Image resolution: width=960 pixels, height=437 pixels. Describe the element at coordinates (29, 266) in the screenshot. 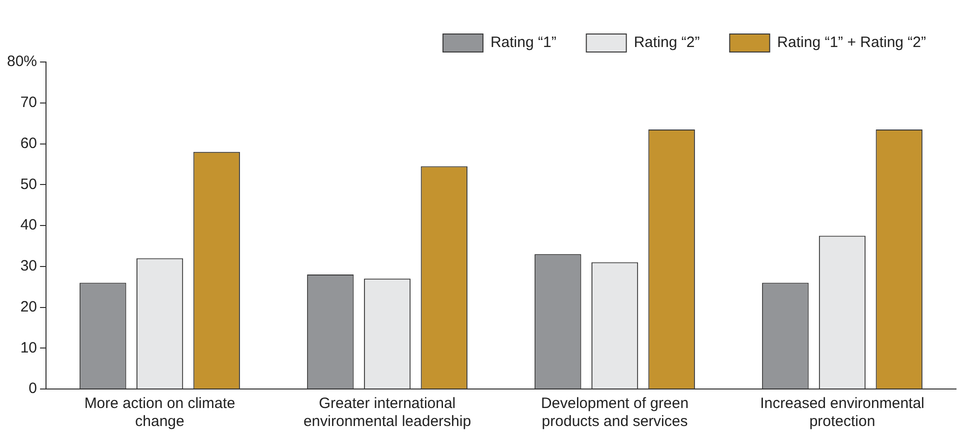

I see `y-tick-label: 30` at that location.